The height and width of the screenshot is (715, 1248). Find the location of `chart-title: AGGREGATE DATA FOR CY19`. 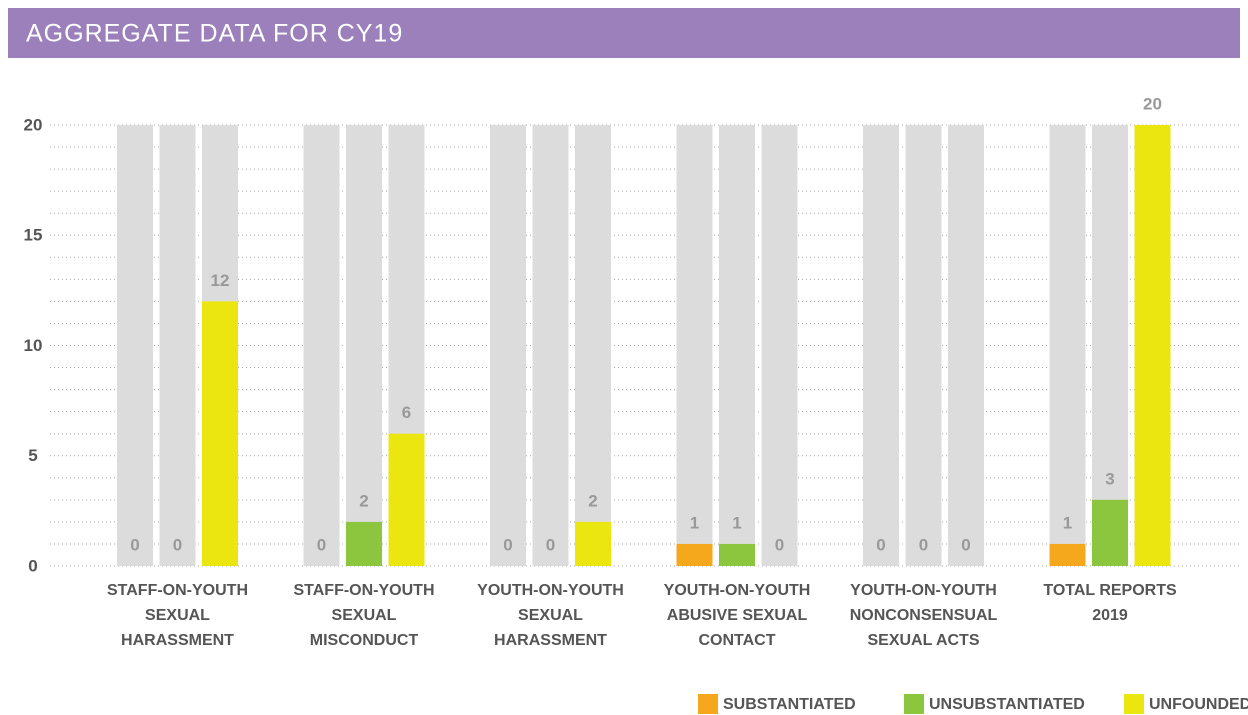

chart-title: AGGREGATE DATA FOR CY19 is located at coordinates (214, 34).